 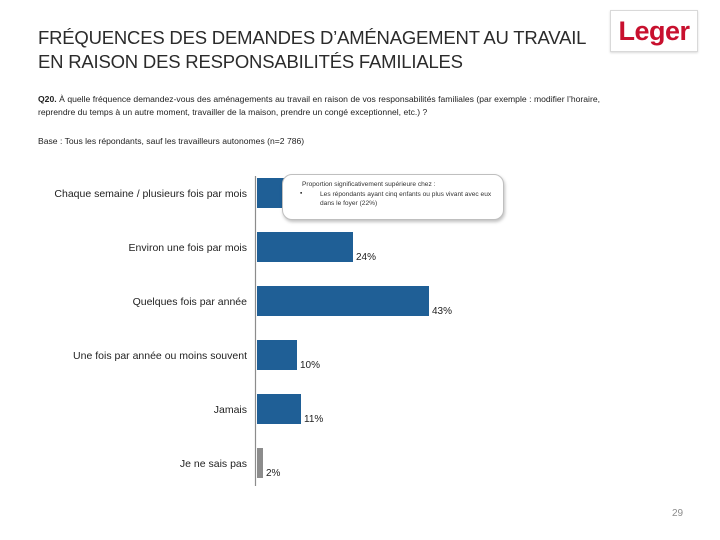 What do you see at coordinates (230, 410) in the screenshot?
I see `category-label: Jamais` at bounding box center [230, 410].